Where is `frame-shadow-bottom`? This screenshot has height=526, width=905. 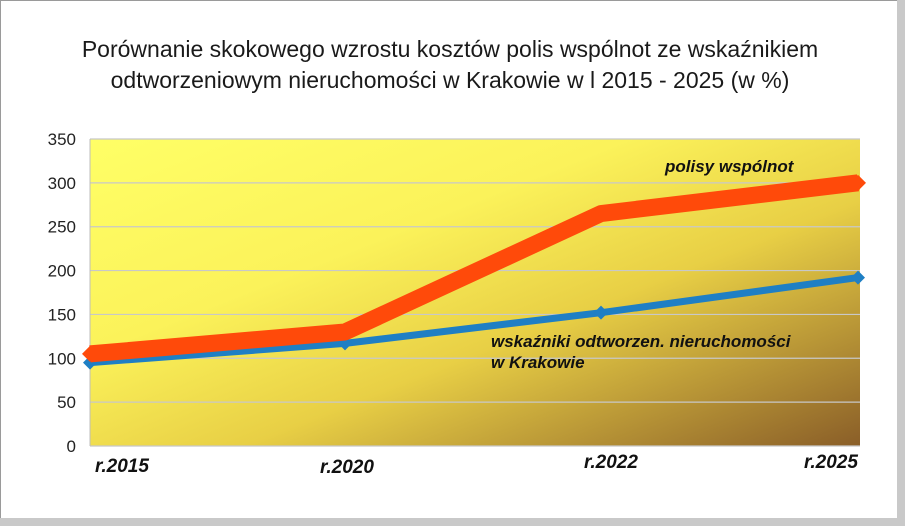
frame-shadow-bottom is located at coordinates (452, 522).